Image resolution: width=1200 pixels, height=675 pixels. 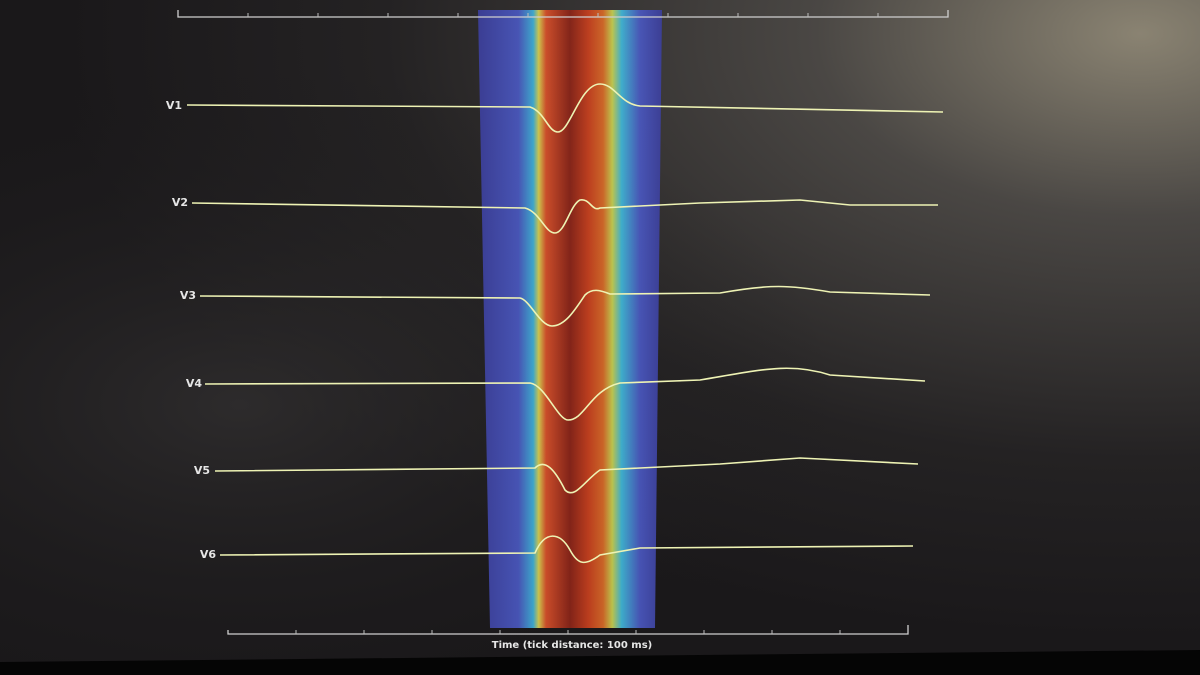 What do you see at coordinates (180, 202) in the screenshot?
I see `lead-label: V2` at bounding box center [180, 202].